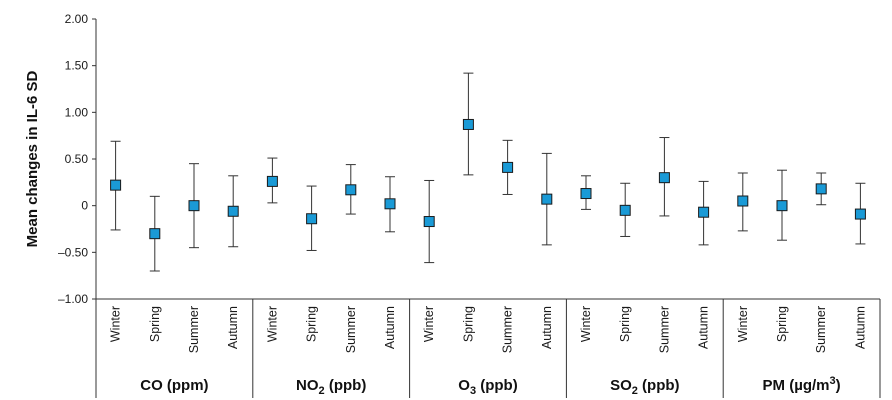  Describe the element at coordinates (77, 19) in the screenshot. I see `y-tick-label: 2.00` at that location.